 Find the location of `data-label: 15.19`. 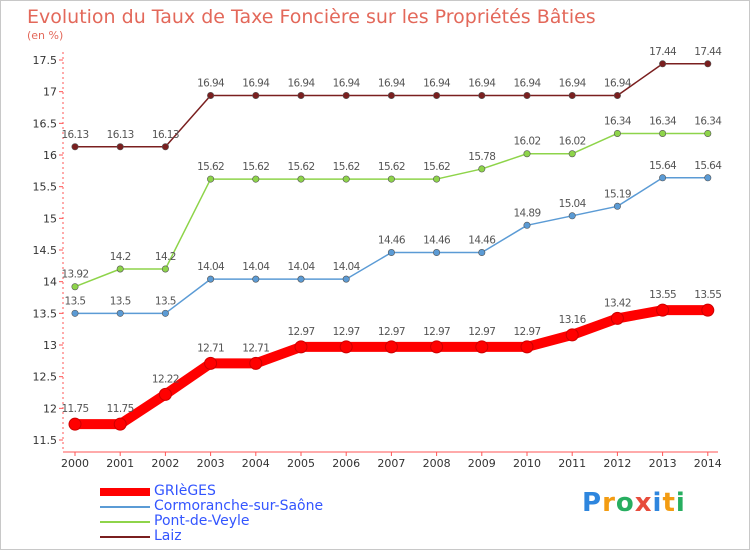

data-label: 15.19 is located at coordinates (617, 194).